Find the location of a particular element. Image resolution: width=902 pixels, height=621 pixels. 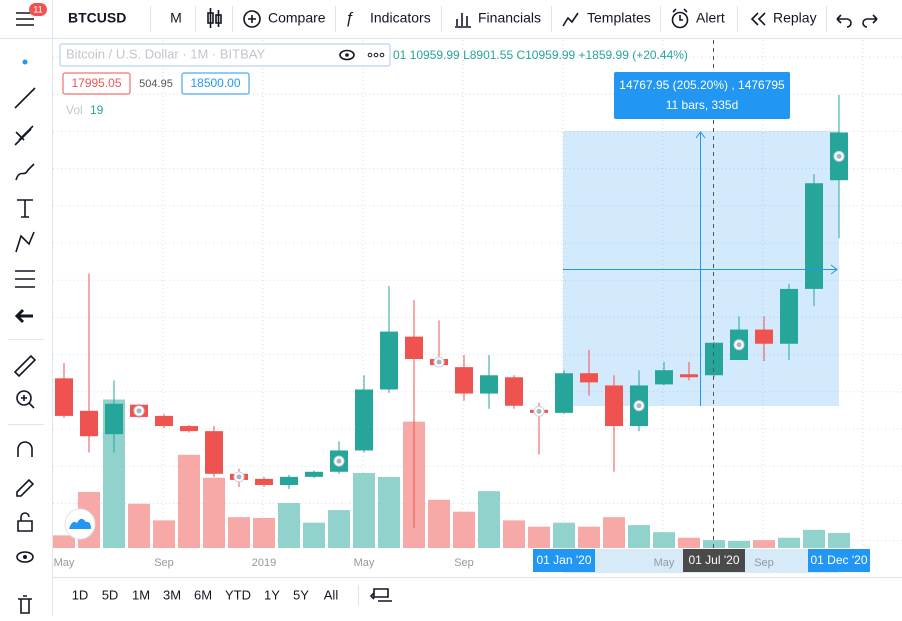

back-tool is located at coordinates (23, 316).